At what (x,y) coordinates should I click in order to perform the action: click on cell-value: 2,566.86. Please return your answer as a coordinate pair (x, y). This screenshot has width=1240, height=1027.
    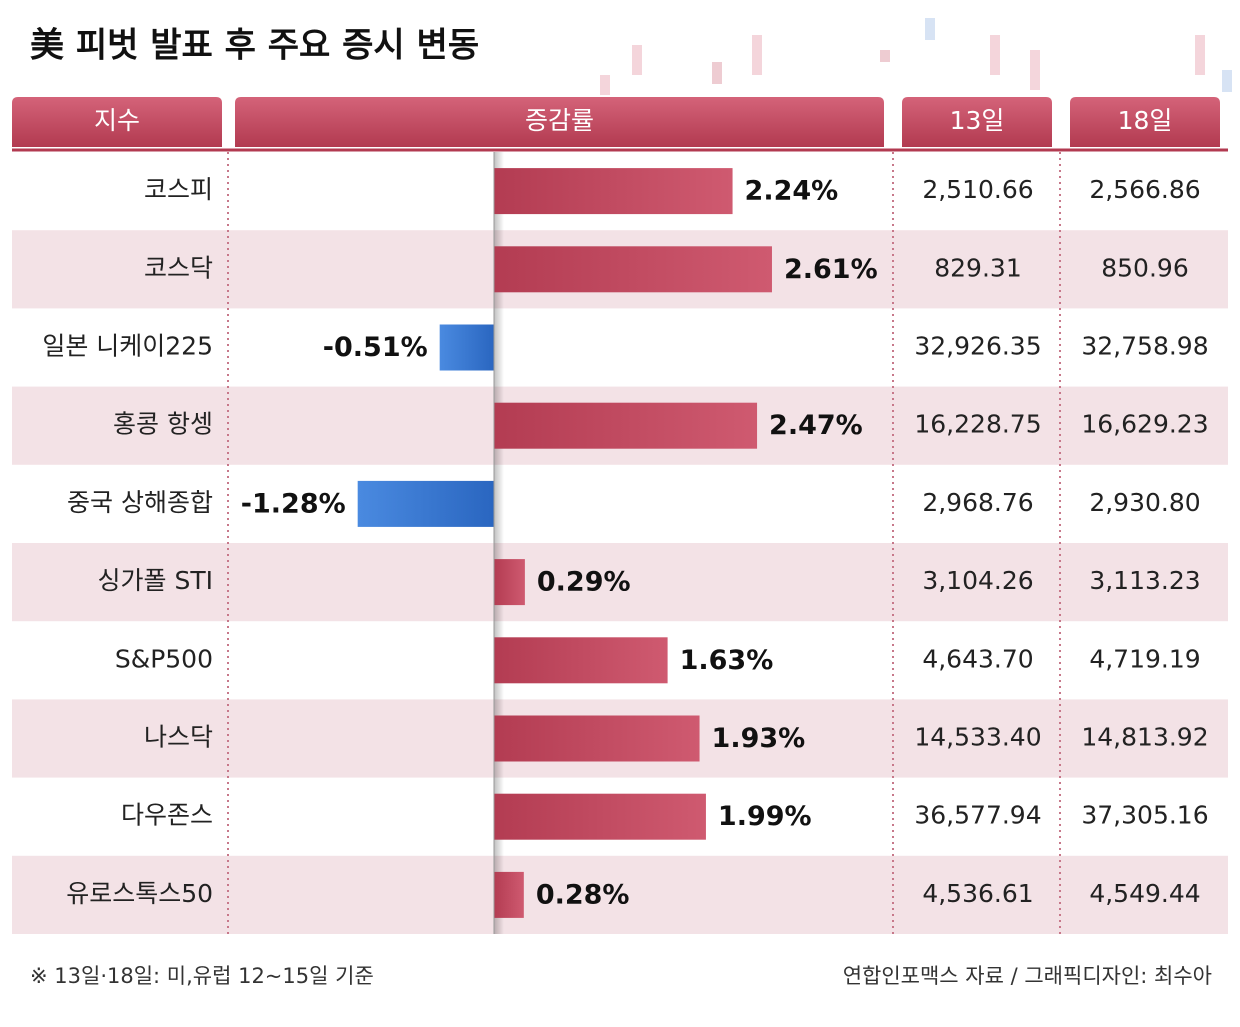
    Looking at the image, I should click on (1144, 189).